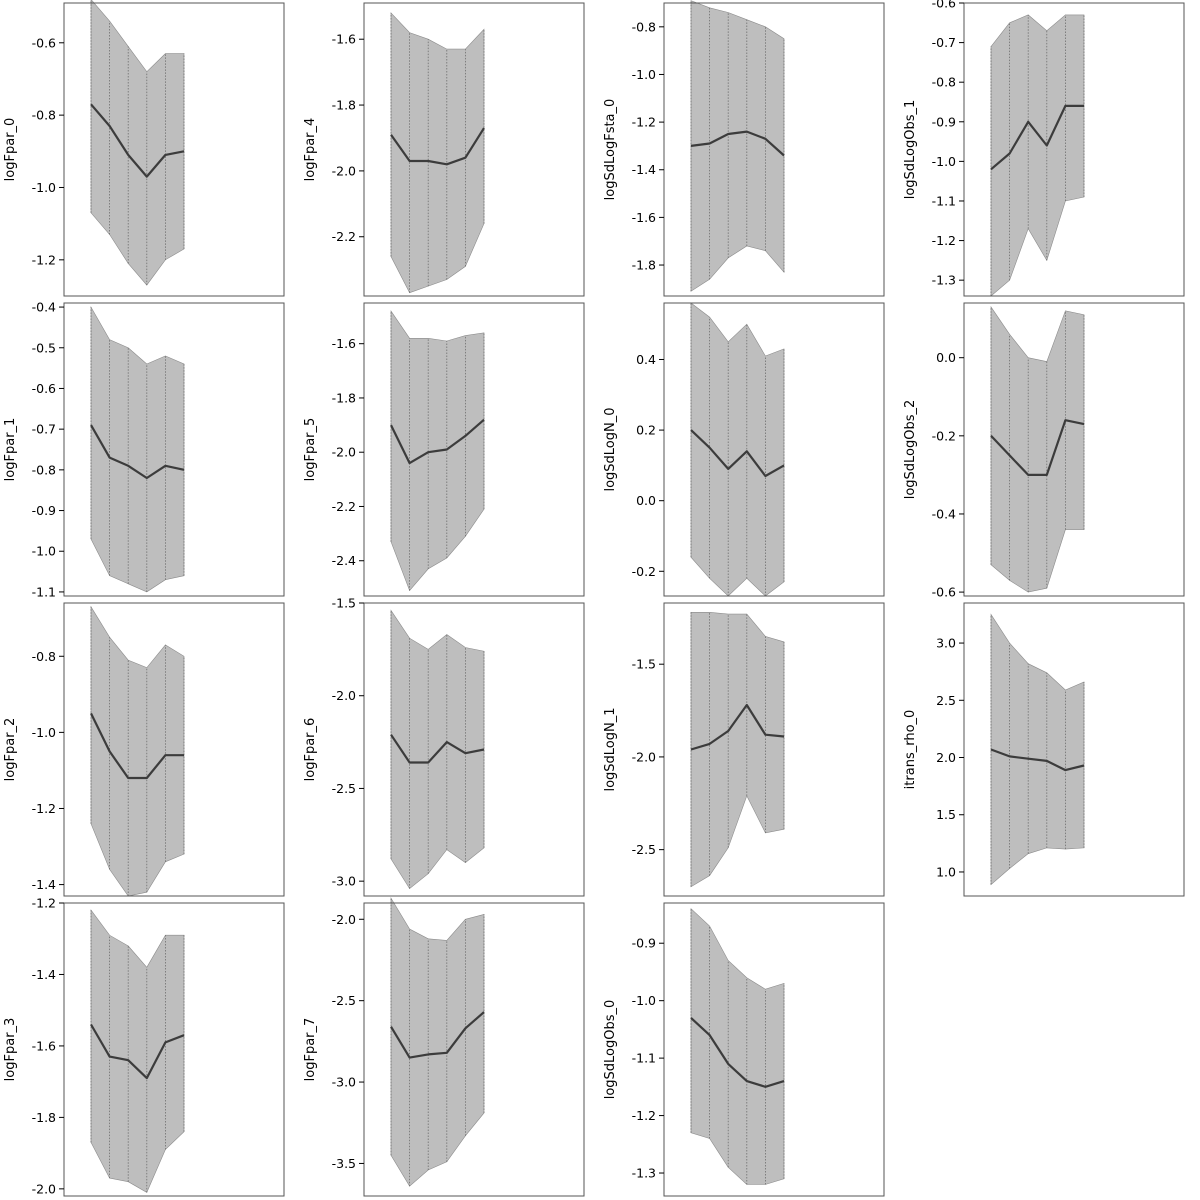  What do you see at coordinates (944, 121) in the screenshot?
I see `y-tick-label: -0.9` at bounding box center [944, 121].